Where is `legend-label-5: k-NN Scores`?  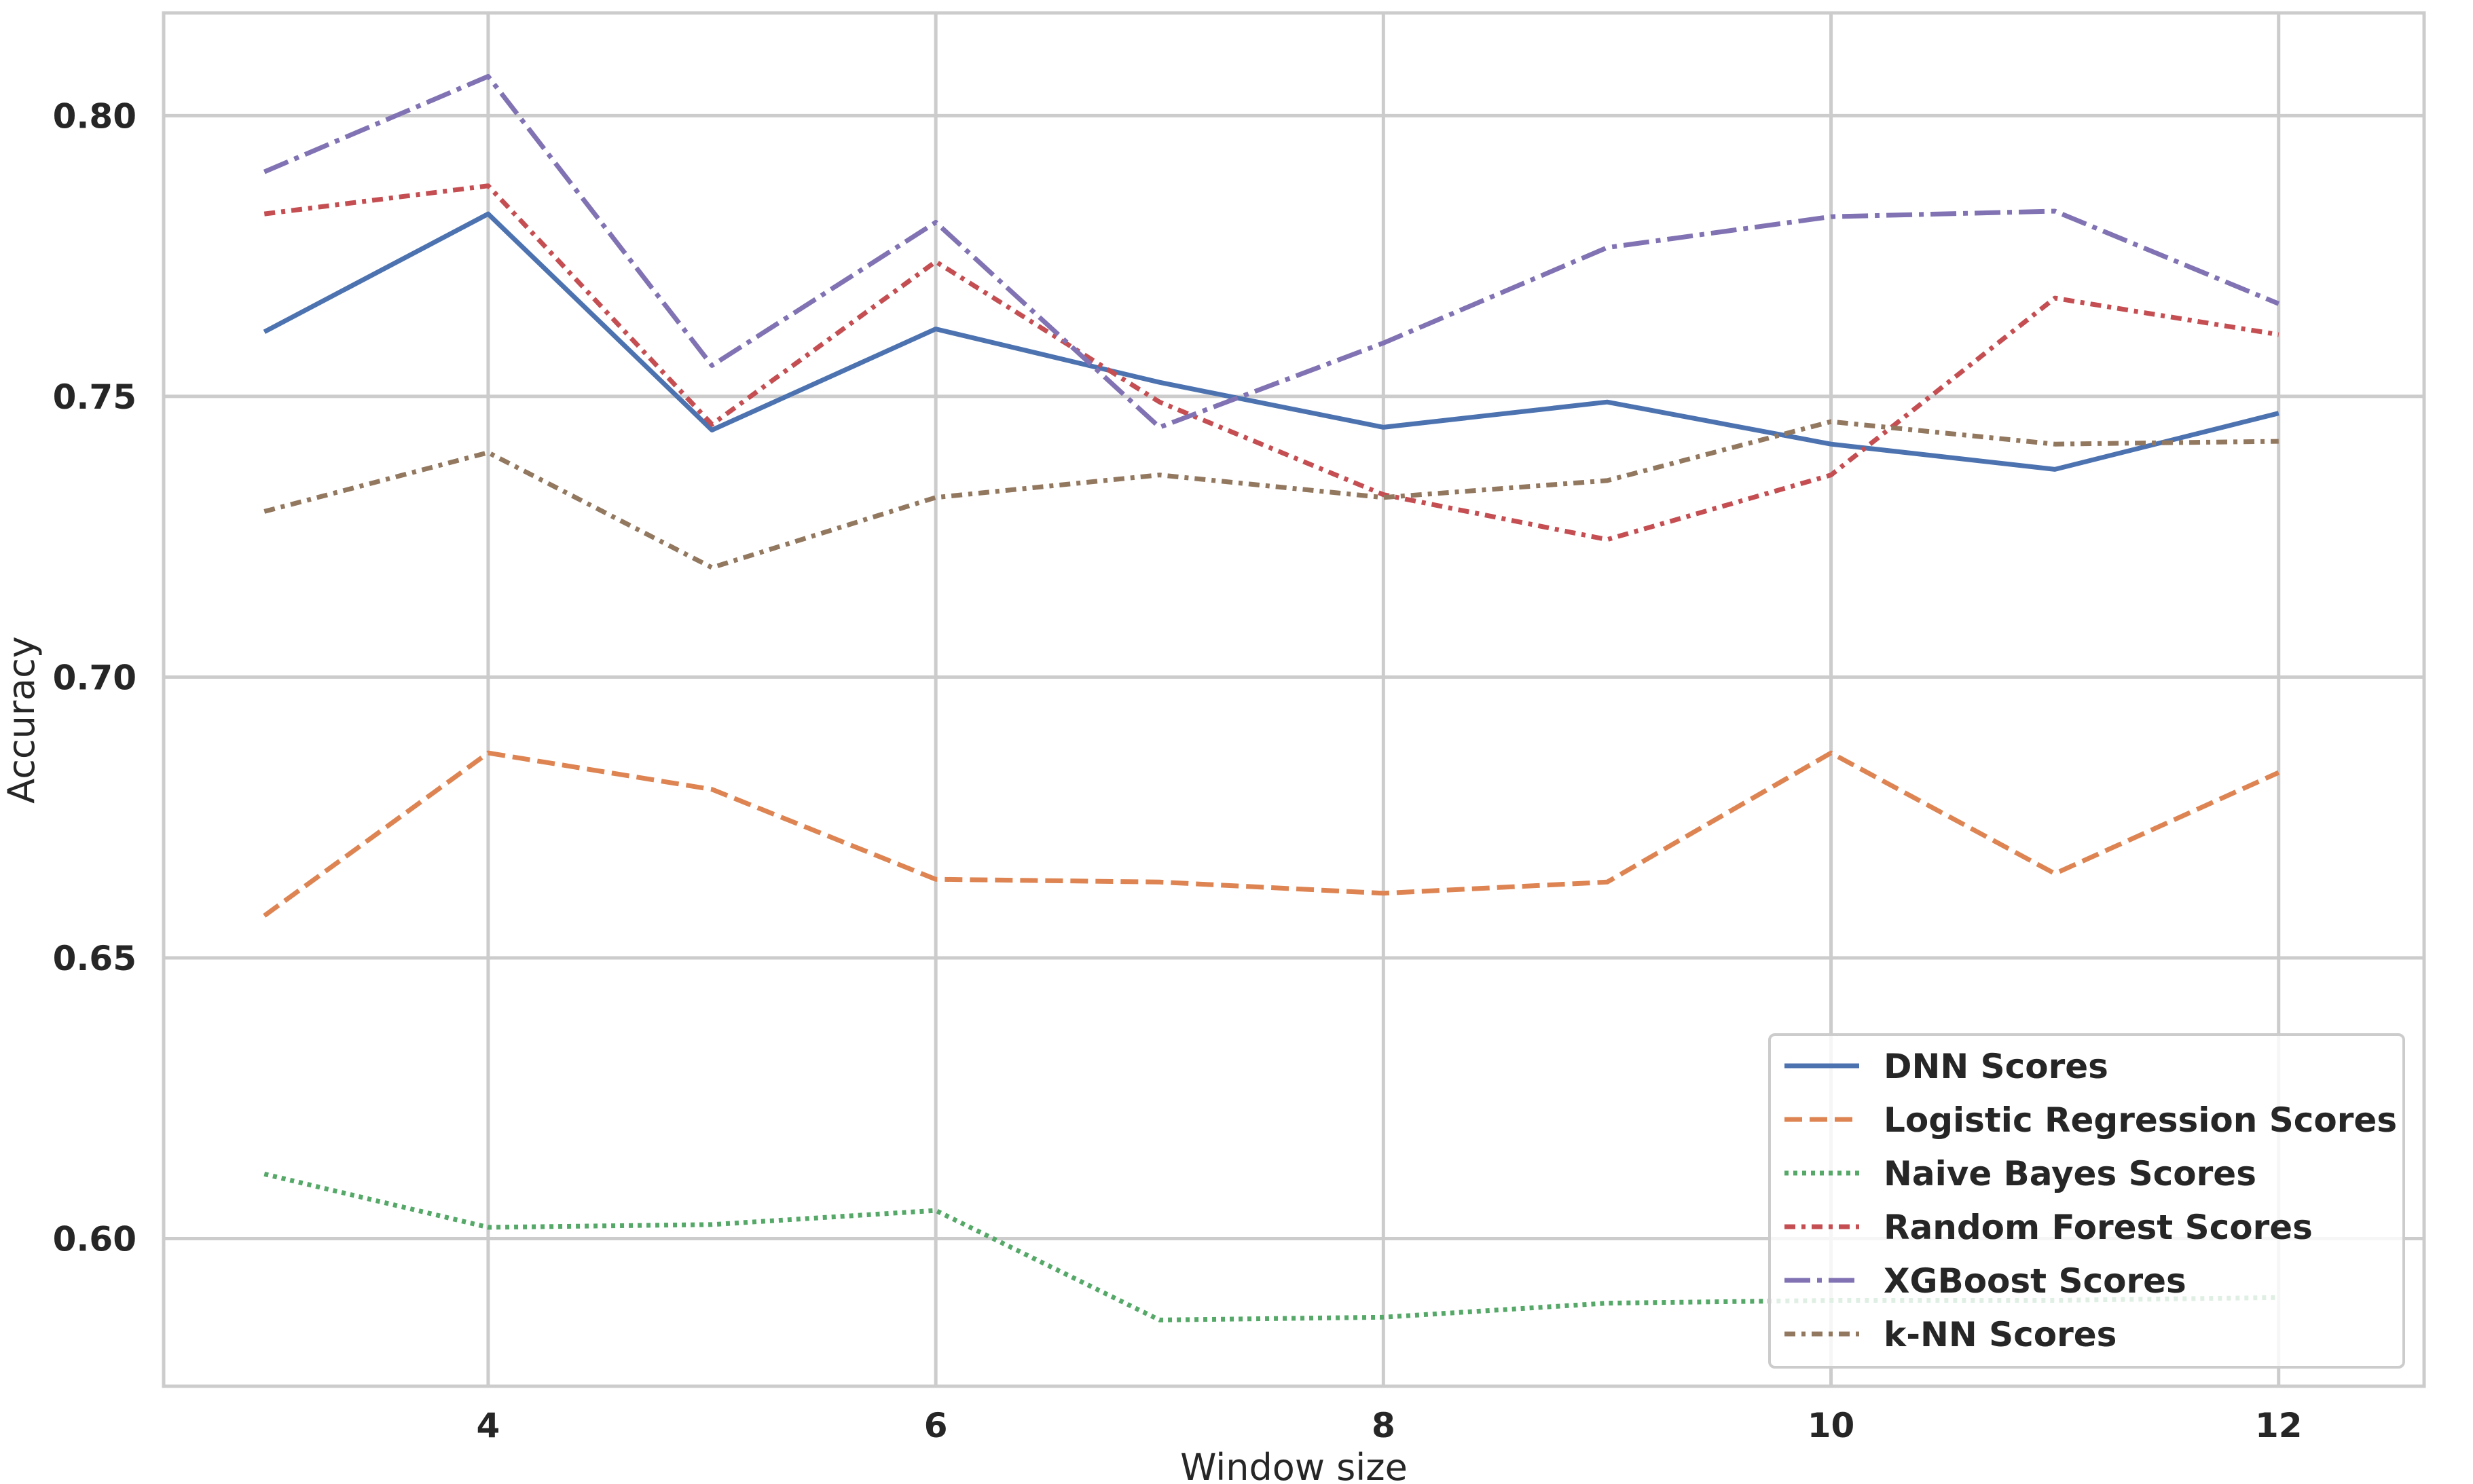 legend-label-5: k-NN Scores is located at coordinates (2001, 1334).